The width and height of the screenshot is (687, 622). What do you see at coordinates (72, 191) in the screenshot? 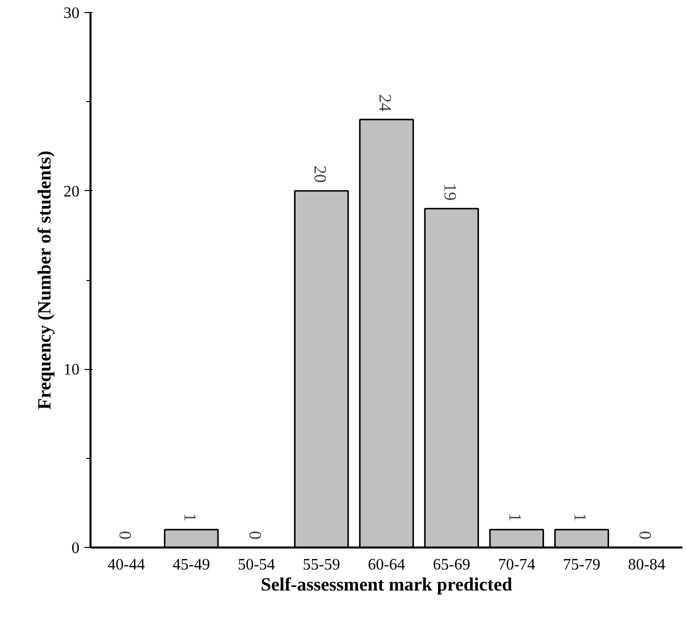
I see `y-tick-label: 20` at bounding box center [72, 191].